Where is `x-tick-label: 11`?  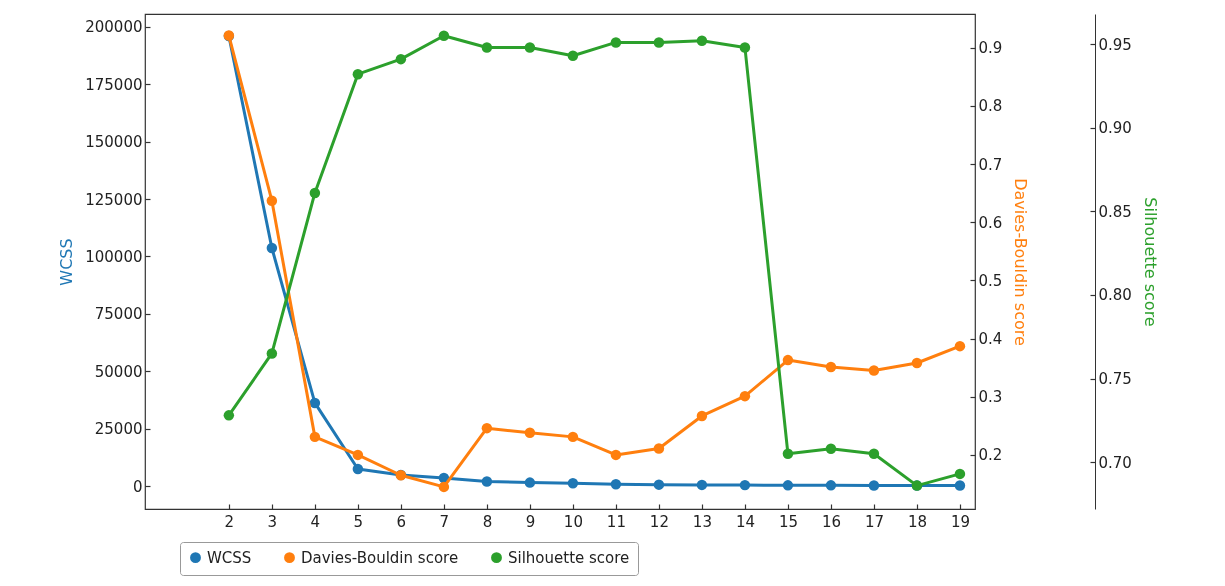 x-tick-label: 11 is located at coordinates (616, 521).